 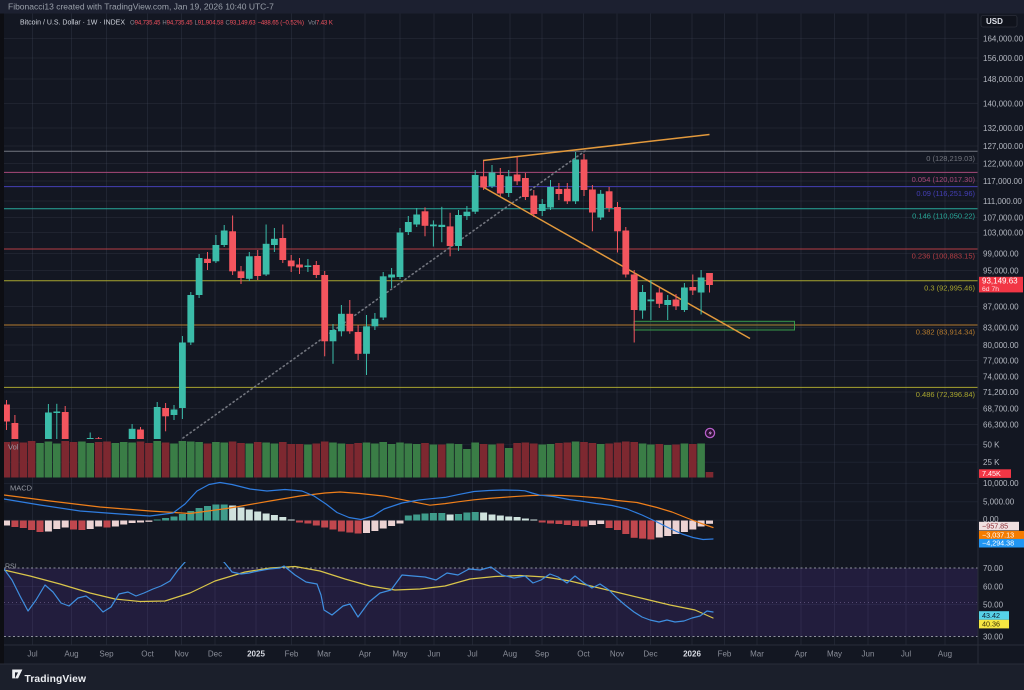 I want to click on svg-text: 74,000.00, so click(x=1001, y=376).